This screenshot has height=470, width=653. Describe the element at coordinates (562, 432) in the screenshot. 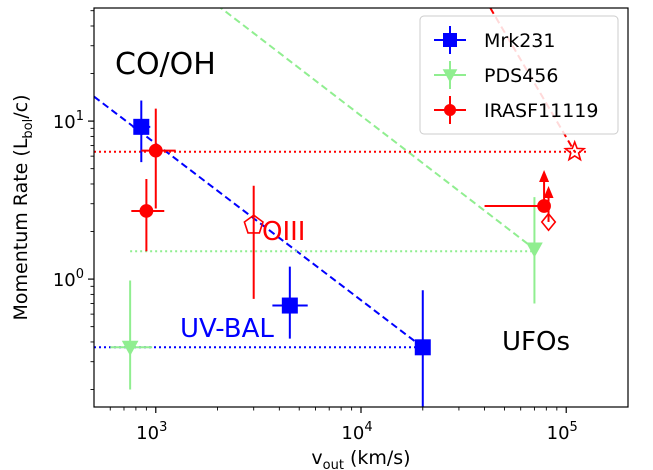

I see `x-tick-label-2: 10⁵` at that location.